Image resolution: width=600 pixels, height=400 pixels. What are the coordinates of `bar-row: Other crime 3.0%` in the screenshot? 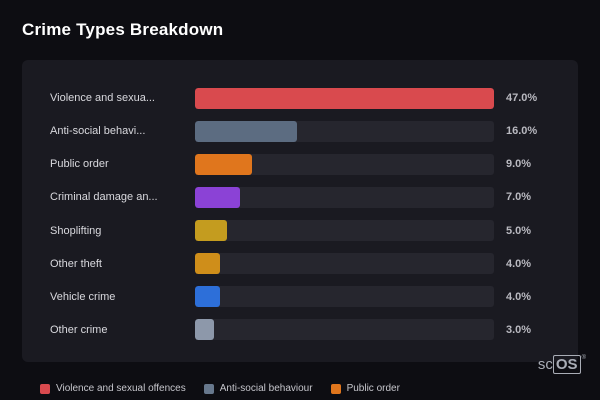 It's located at (300, 330).